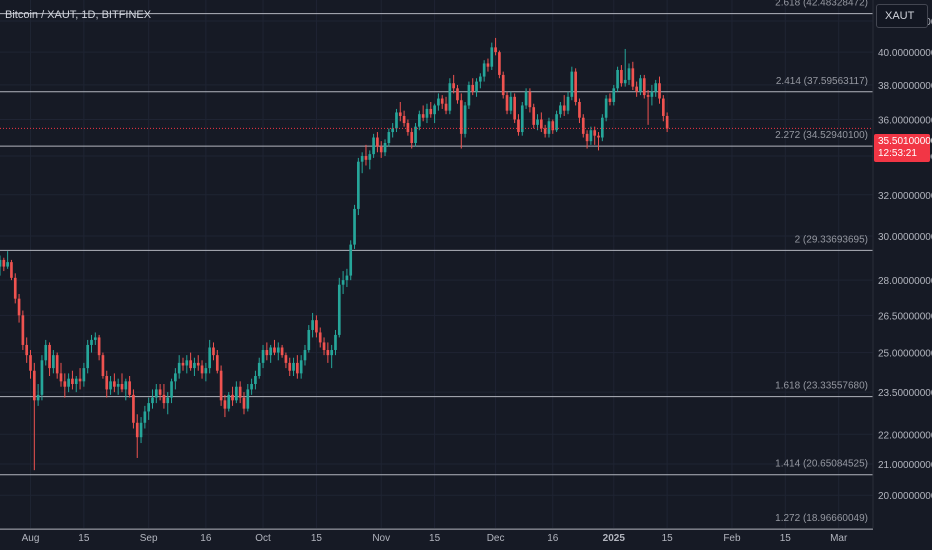  I want to click on x-tick-label: Nov, so click(381, 538).